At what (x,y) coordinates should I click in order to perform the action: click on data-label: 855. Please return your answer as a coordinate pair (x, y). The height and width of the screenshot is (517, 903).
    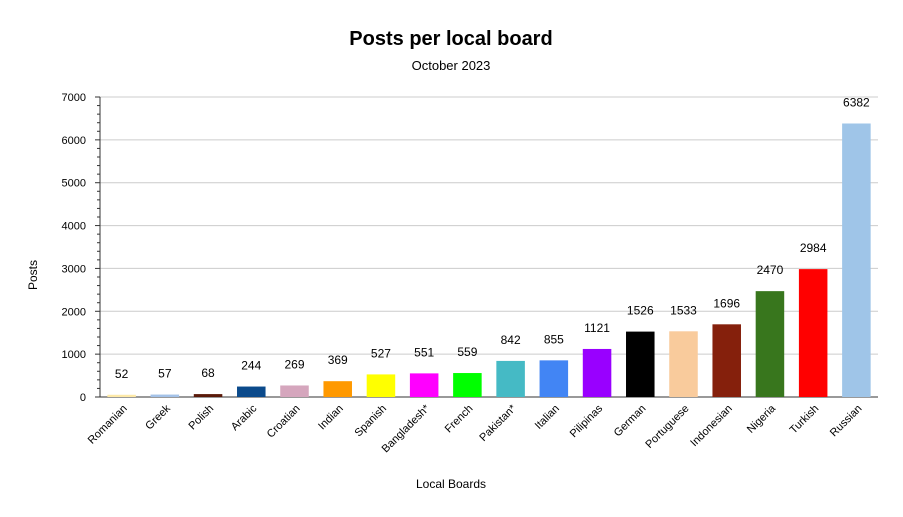
    Looking at the image, I should click on (554, 339).